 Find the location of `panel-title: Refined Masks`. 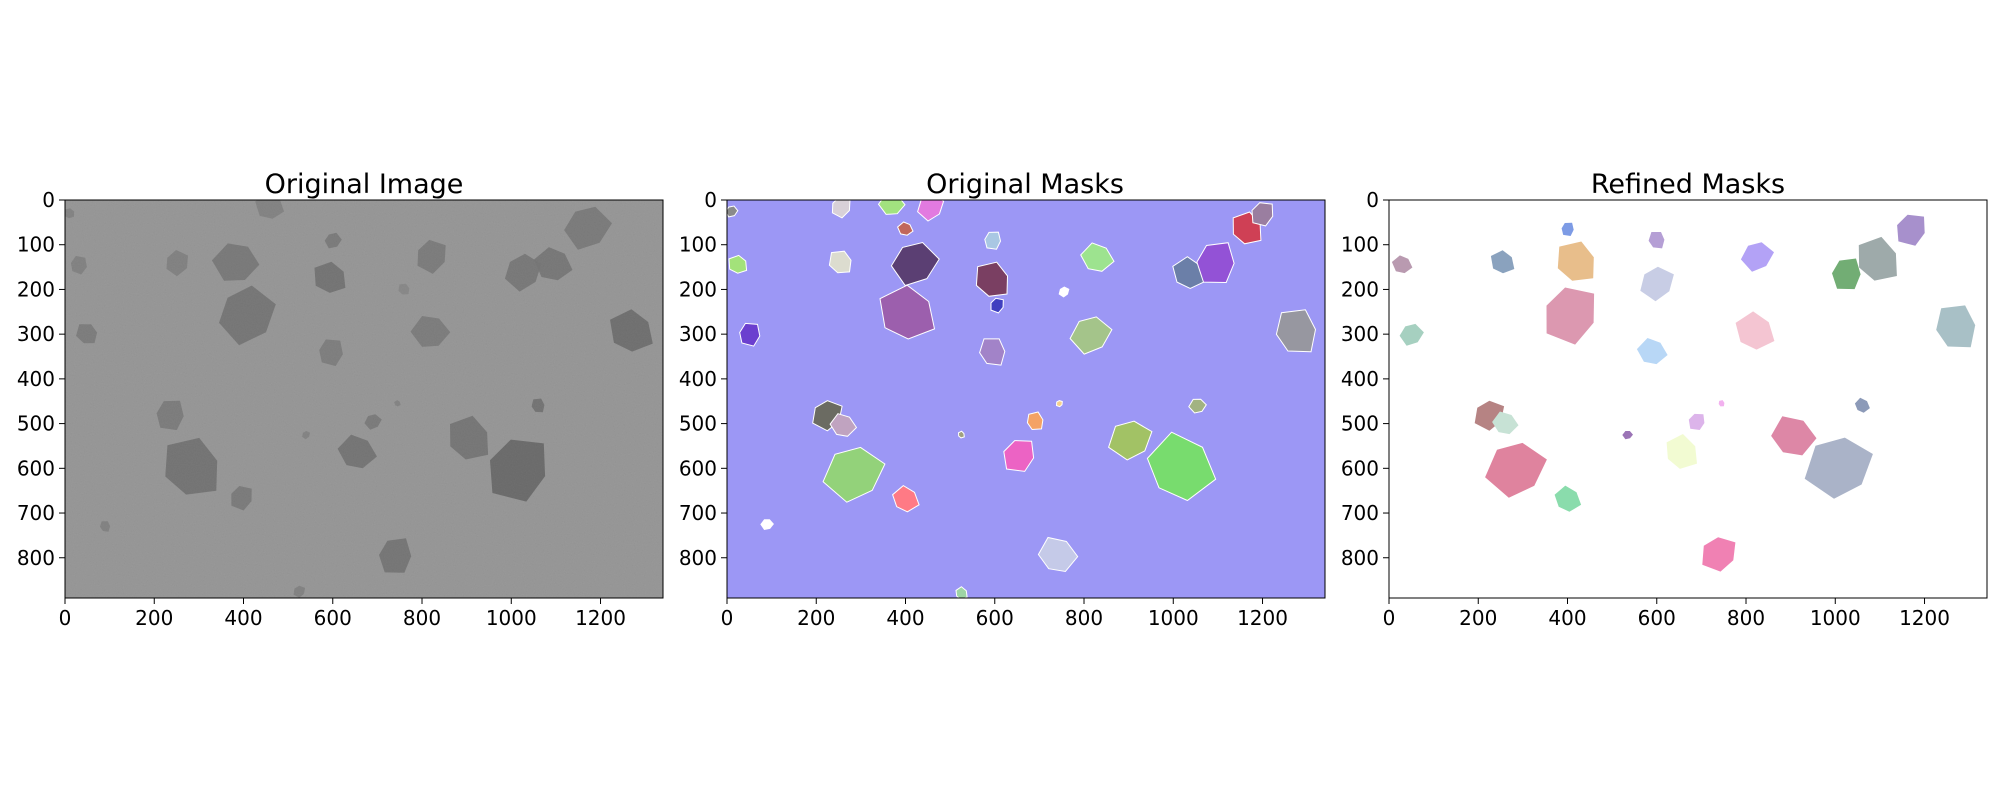

panel-title: Refined Masks is located at coordinates (1688, 184).